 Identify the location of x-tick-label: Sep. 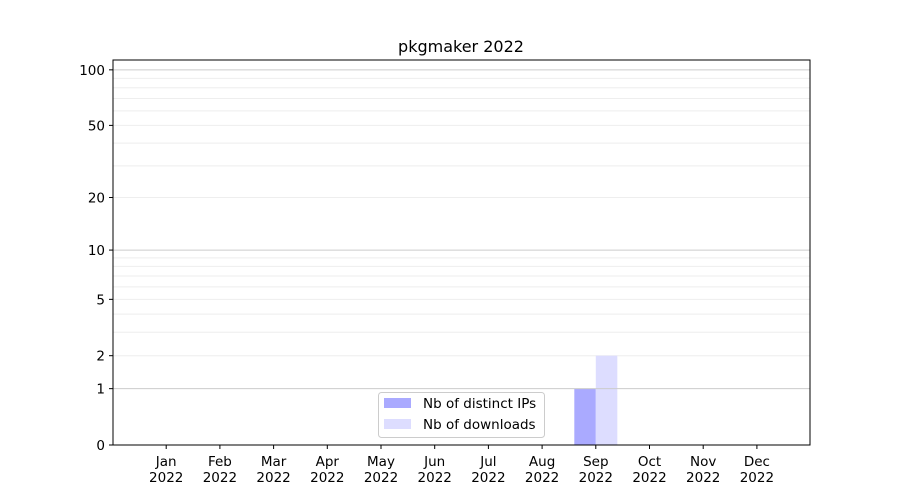
(595, 462).